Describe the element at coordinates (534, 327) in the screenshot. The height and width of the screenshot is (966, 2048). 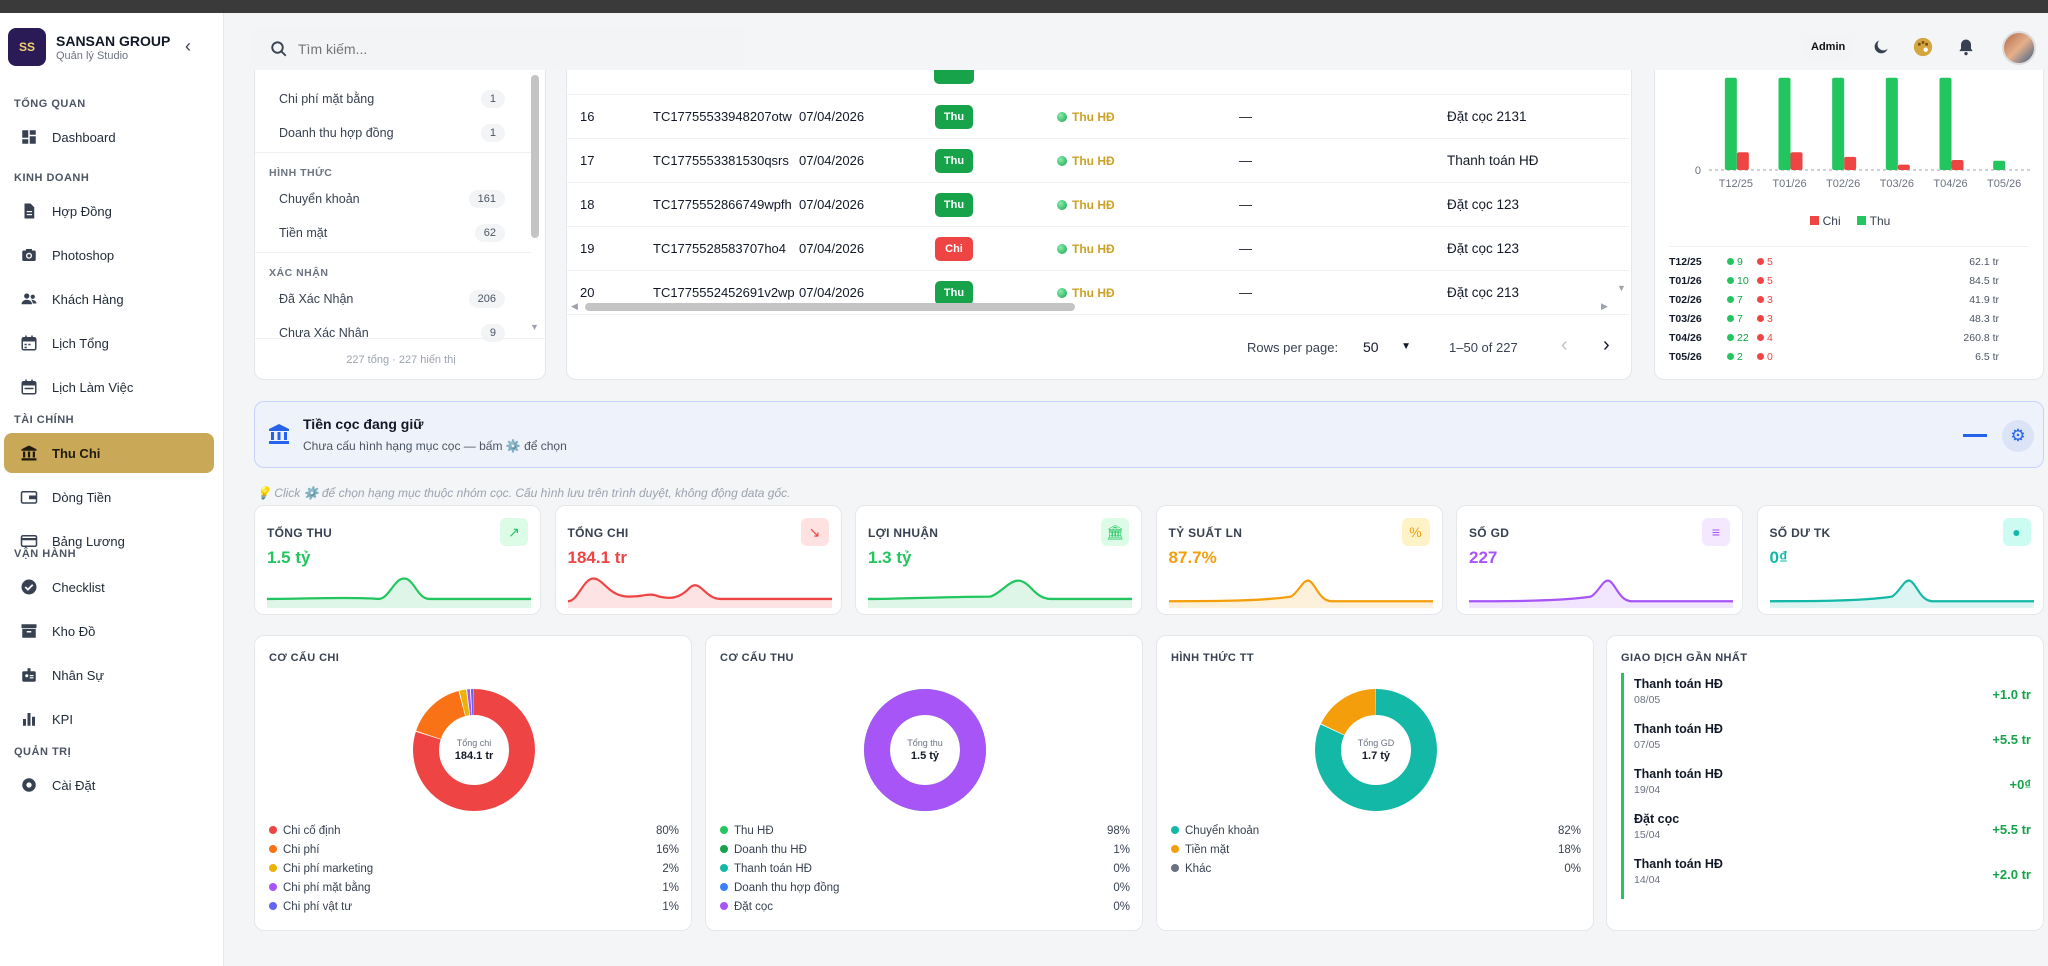
I see `scroll-down-arrow-icon: ▼` at that location.